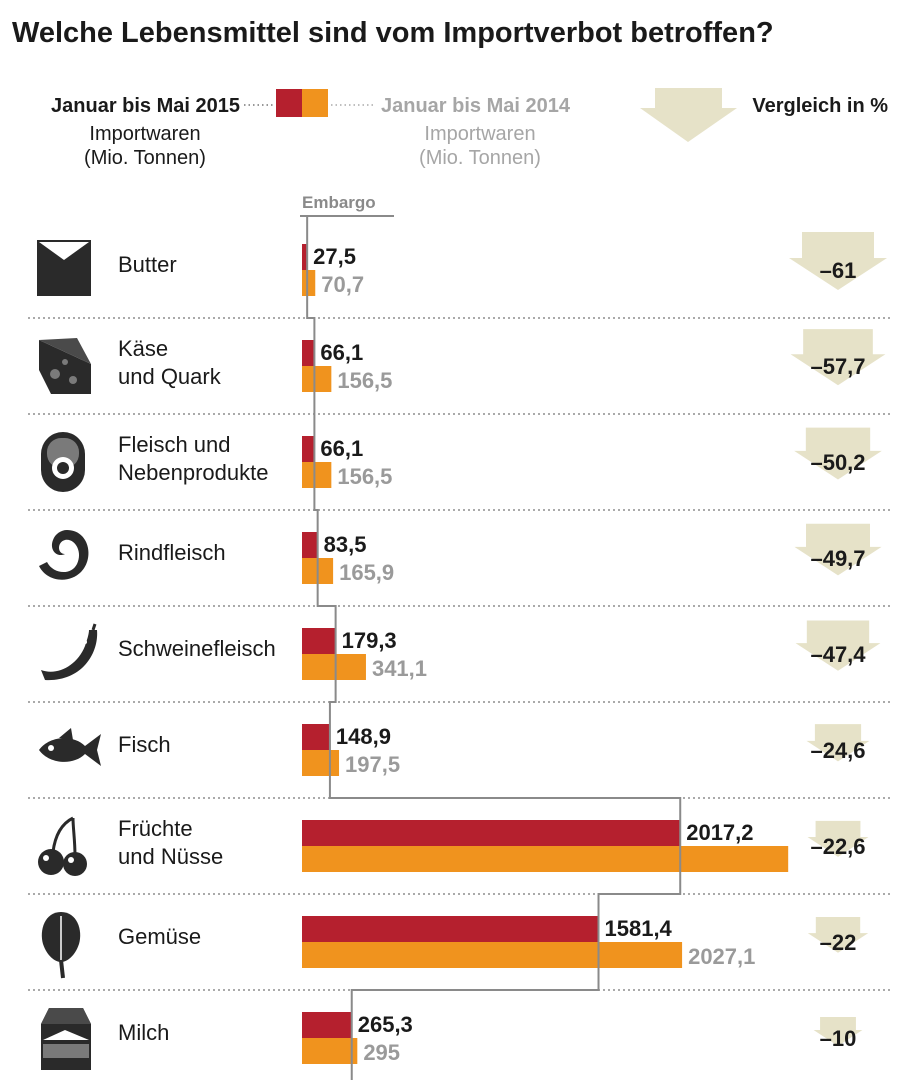 This screenshot has height=1080, width=900. What do you see at coordinates (145, 158) in the screenshot?
I see `legend-2015-sub2: (Mio. Tonnen)` at bounding box center [145, 158].